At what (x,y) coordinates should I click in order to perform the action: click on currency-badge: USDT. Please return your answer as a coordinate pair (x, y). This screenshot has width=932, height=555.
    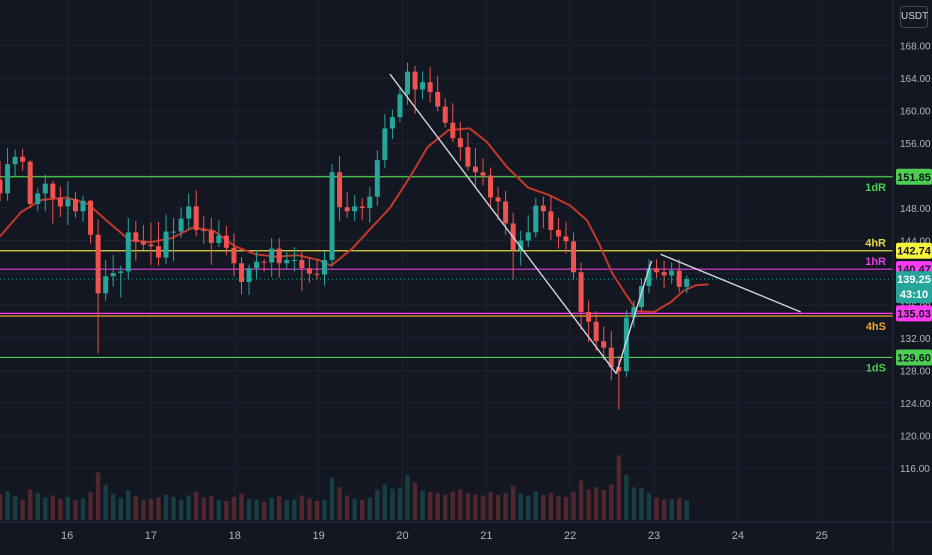
    Looking at the image, I should click on (914, 17).